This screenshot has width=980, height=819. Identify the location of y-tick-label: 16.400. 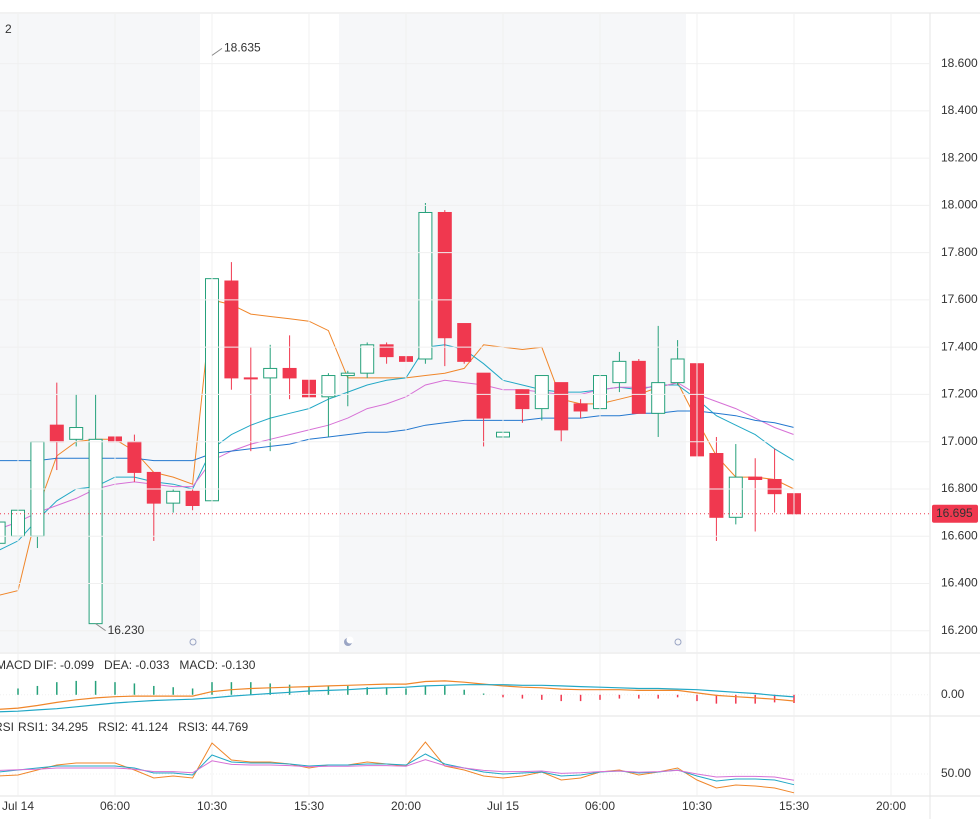
(959, 583).